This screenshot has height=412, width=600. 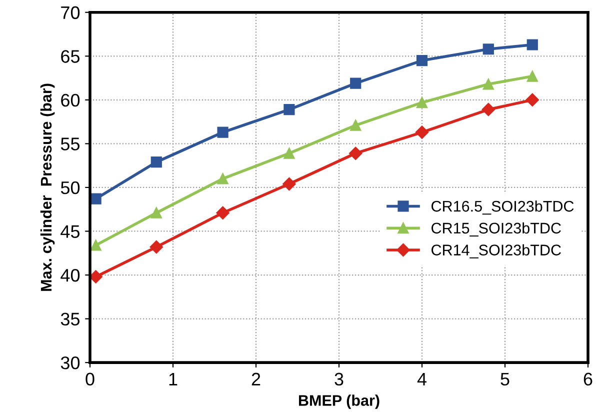 What do you see at coordinates (90, 379) in the screenshot?
I see `x-tick-label: 0` at bounding box center [90, 379].